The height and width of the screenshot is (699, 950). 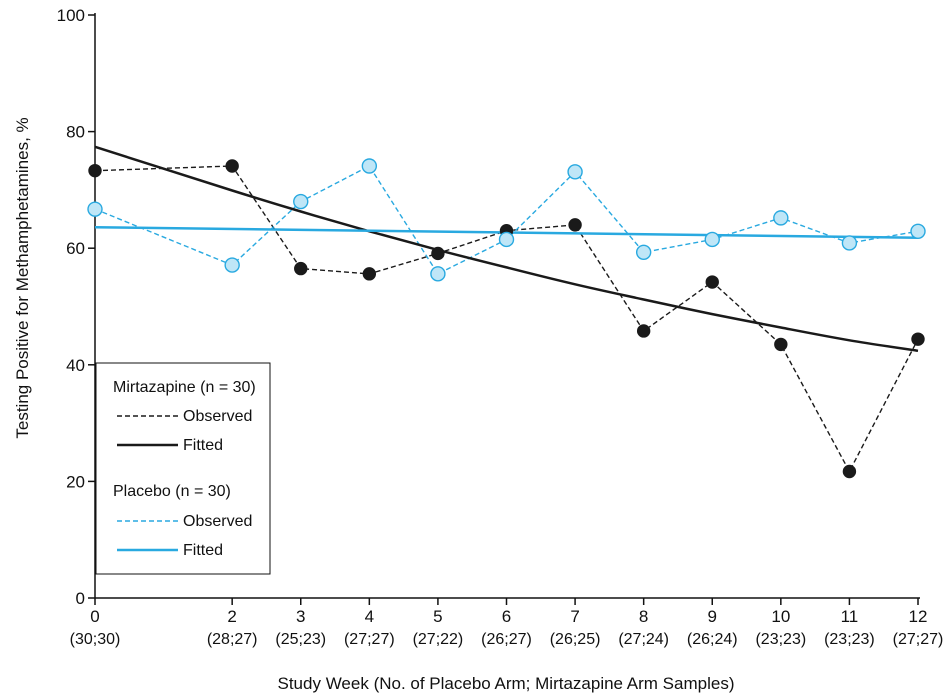 I want to click on legend-label-placebo-fitted: Fitted, so click(x=203, y=550).